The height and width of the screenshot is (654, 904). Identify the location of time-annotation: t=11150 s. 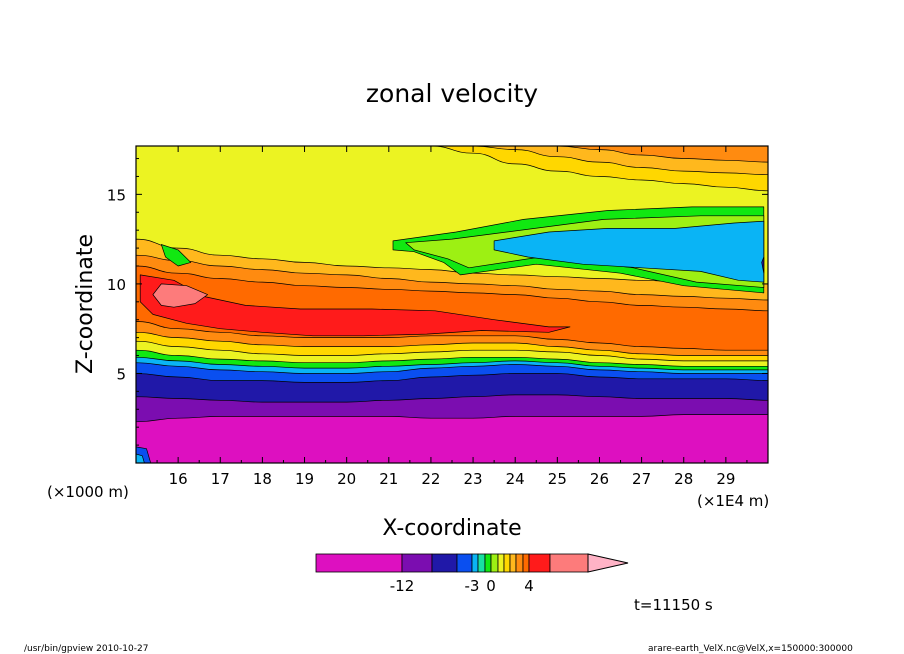
(673, 605).